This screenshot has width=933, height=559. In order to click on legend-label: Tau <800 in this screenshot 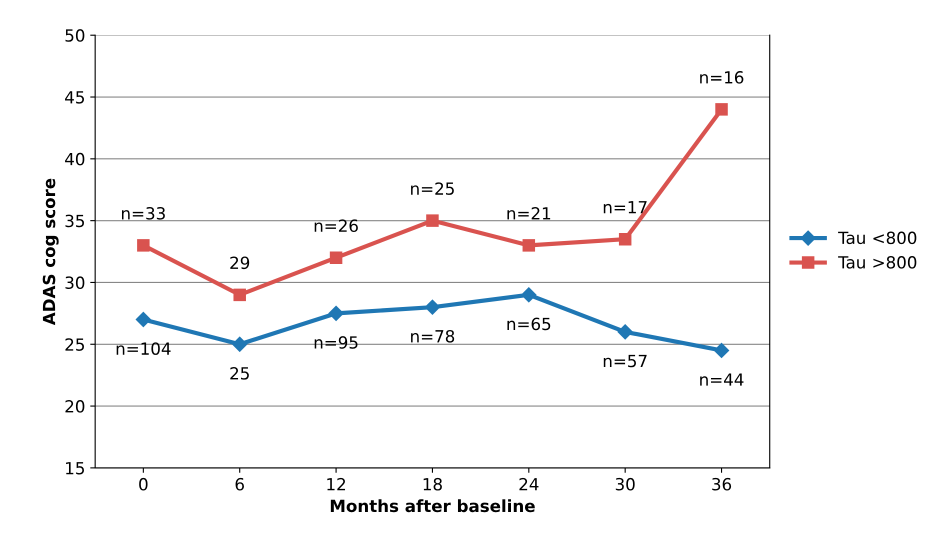, I will do `click(877, 238)`.